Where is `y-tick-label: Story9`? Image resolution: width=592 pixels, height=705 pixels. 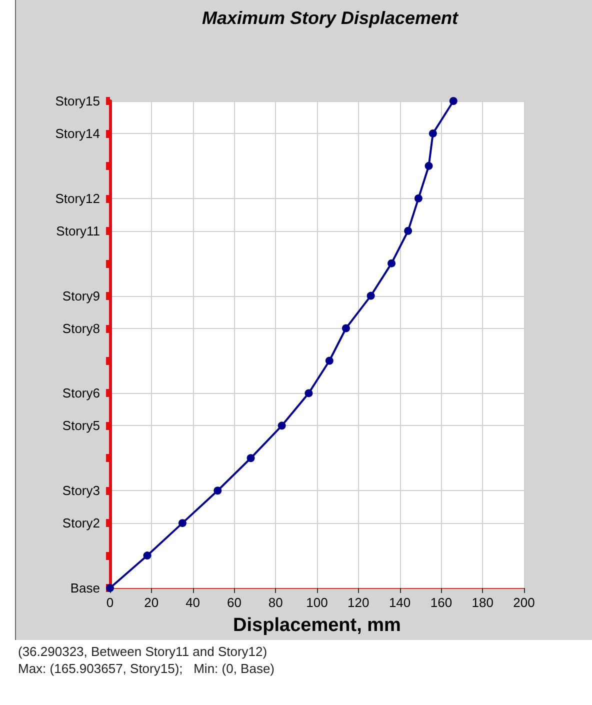
y-tick-label: Story9 is located at coordinates (81, 296).